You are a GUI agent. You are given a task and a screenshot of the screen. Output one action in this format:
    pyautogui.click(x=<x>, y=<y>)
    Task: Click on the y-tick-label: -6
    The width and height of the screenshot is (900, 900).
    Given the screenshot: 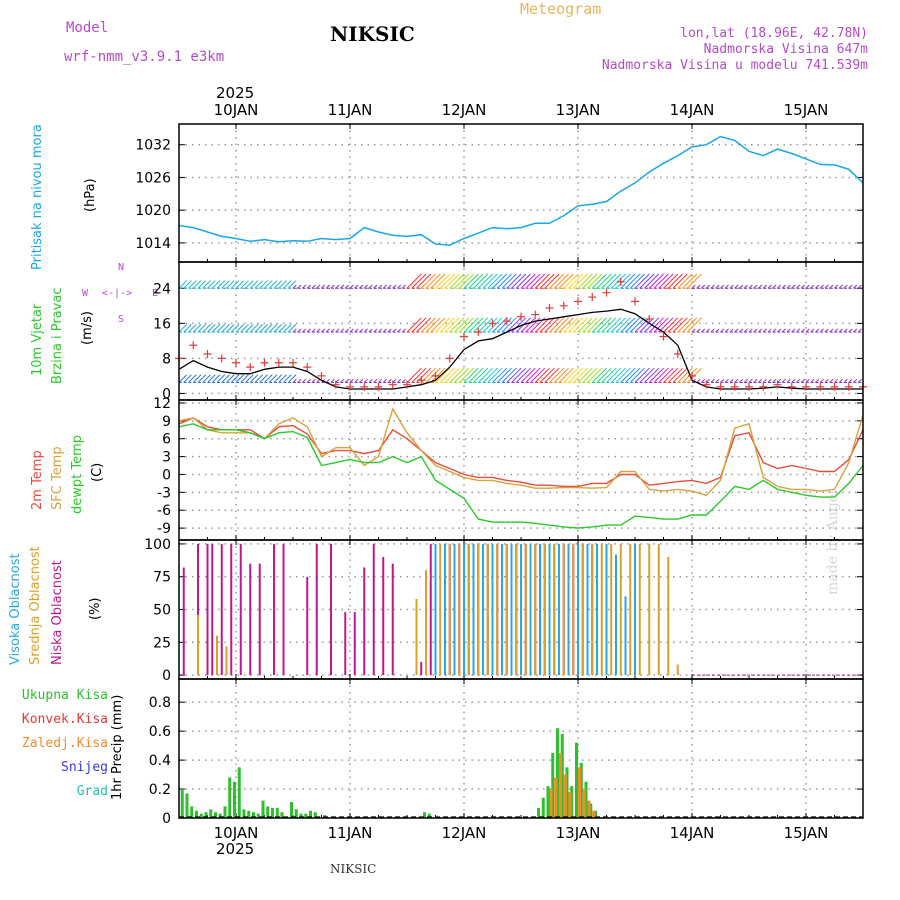 What is the action you would take?
    pyautogui.click(x=164, y=511)
    